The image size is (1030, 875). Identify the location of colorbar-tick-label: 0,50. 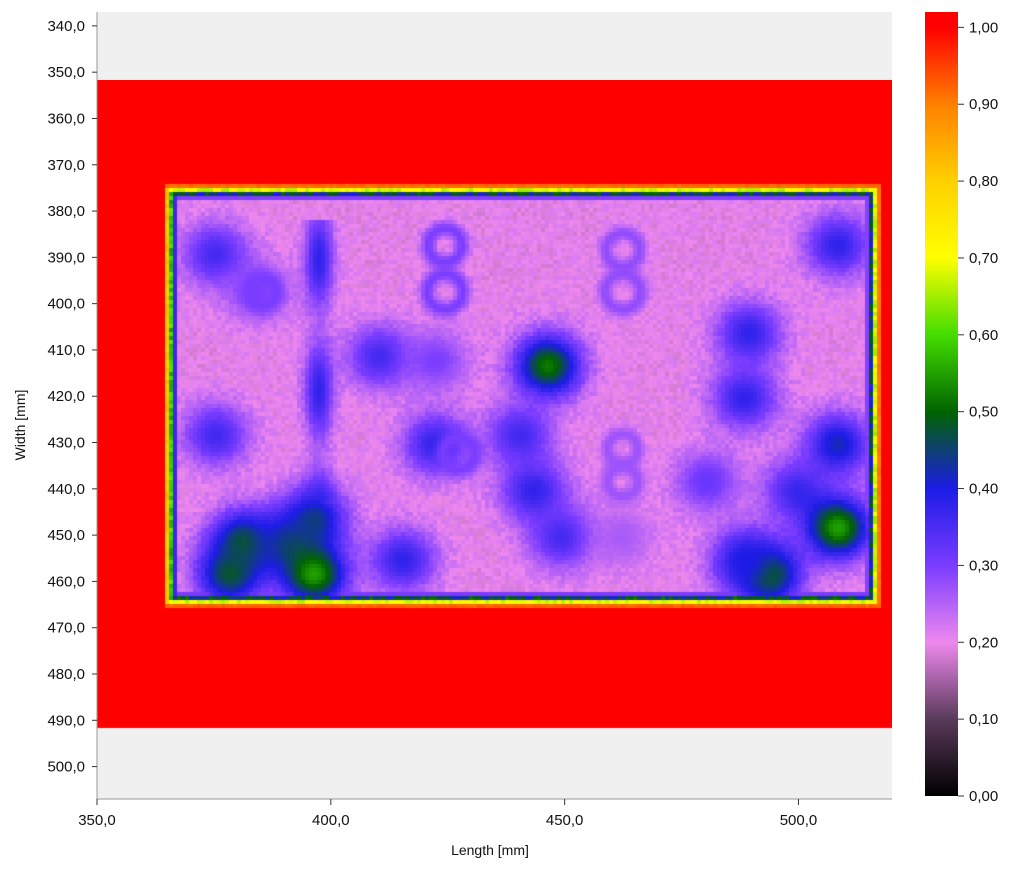
(983, 412).